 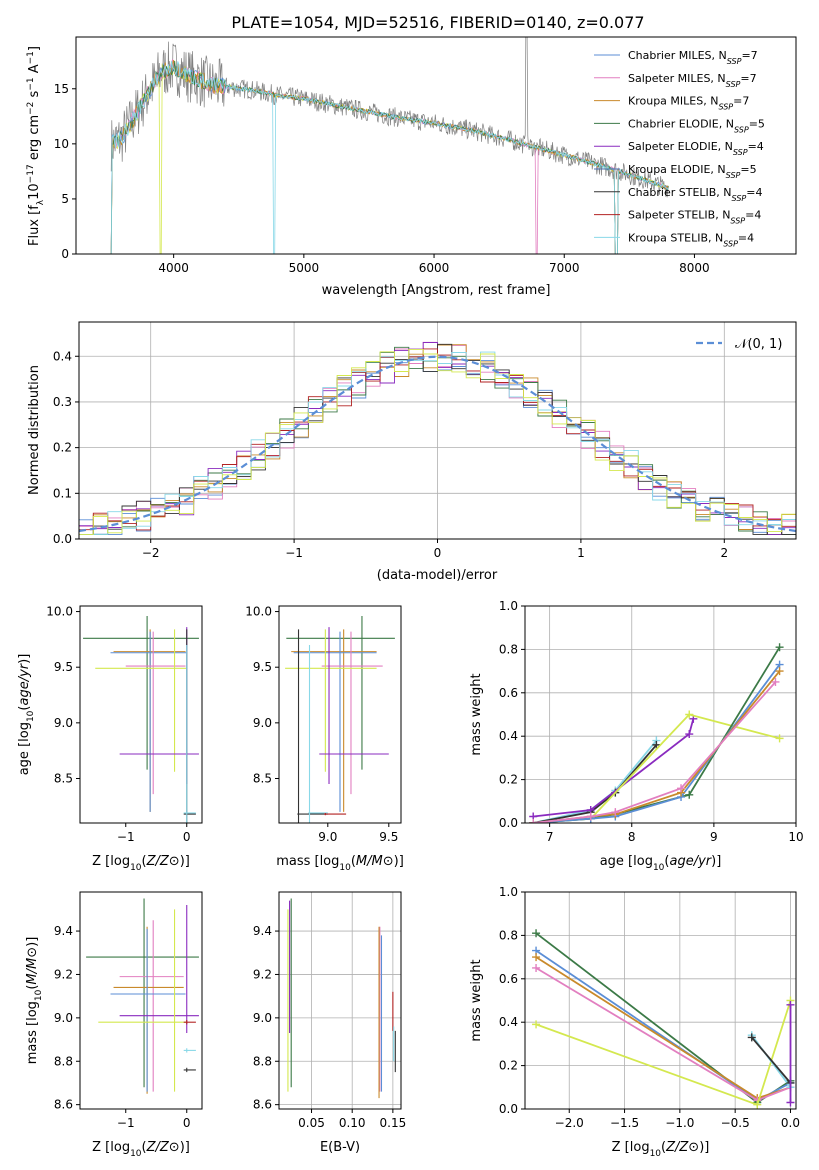 What do you see at coordinates (437, 575) in the screenshot?
I see `x-axis-label: (data-model)/error` at bounding box center [437, 575].